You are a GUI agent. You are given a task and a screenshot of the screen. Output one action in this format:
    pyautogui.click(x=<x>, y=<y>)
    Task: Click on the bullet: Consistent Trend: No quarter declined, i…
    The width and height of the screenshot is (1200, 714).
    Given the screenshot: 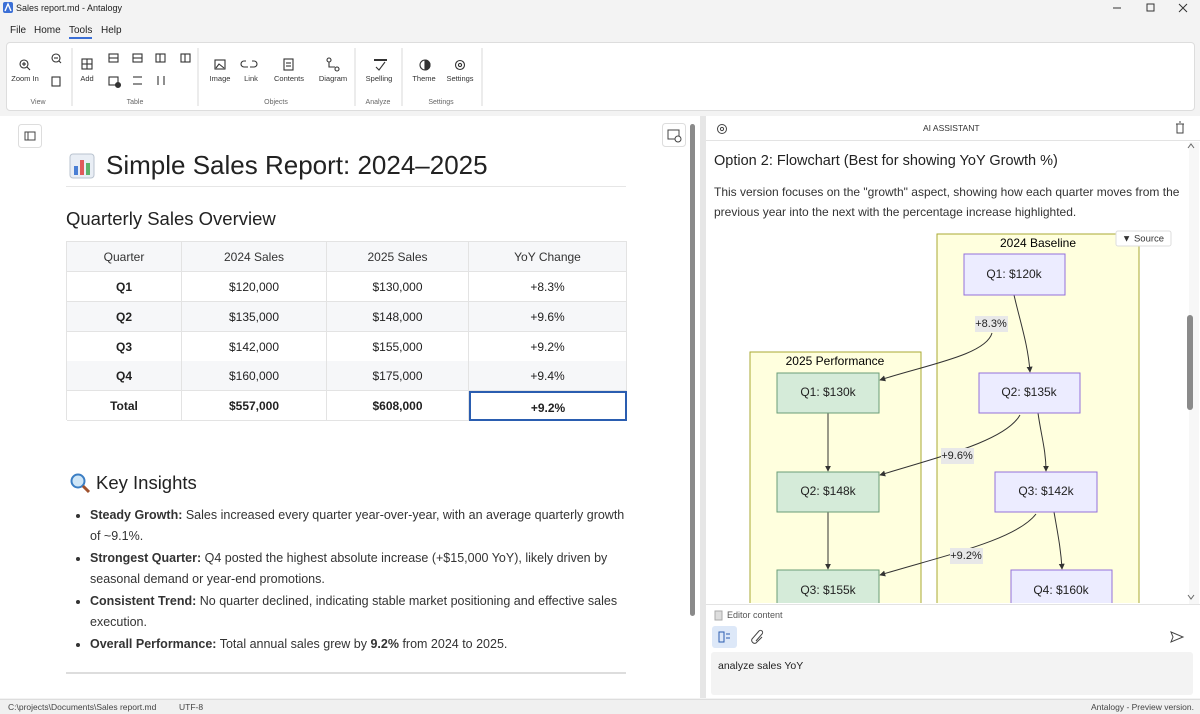 What is the action you would take?
    pyautogui.click(x=363, y=612)
    